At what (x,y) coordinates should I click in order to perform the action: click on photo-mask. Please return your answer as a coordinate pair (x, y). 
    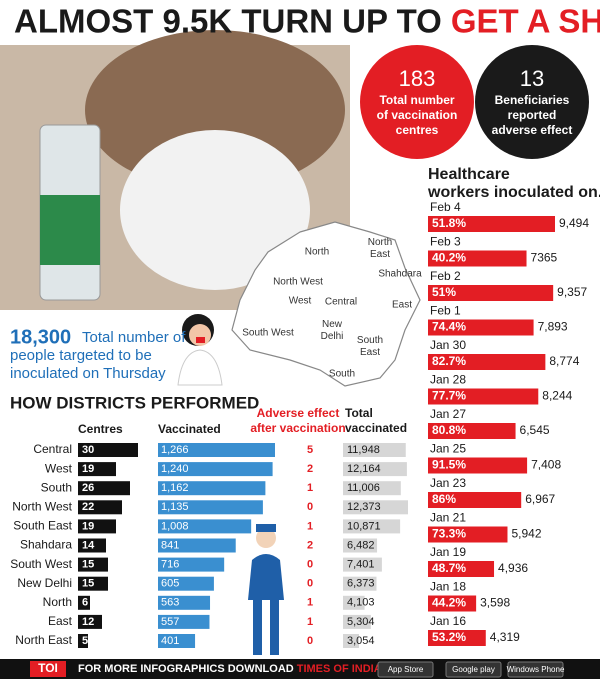
    Looking at the image, I should click on (215, 210).